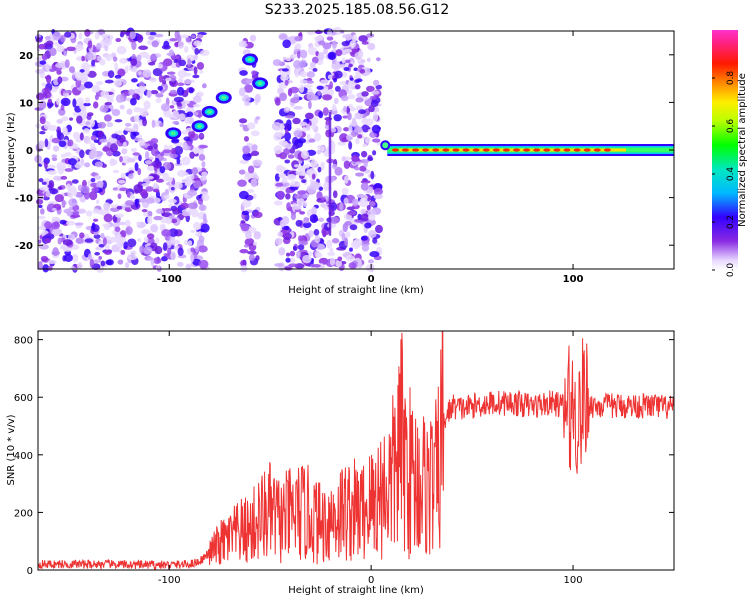 The image size is (750, 600). Describe the element at coordinates (23, 398) in the screenshot. I see `y-tick-label: 600` at that location.